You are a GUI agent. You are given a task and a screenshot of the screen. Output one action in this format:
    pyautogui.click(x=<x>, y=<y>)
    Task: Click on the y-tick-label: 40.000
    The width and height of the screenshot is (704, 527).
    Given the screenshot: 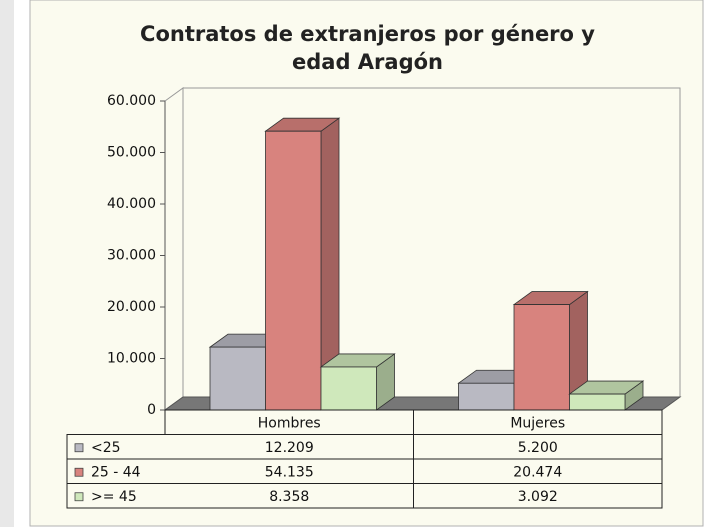 What is the action you would take?
    pyautogui.click(x=131, y=204)
    